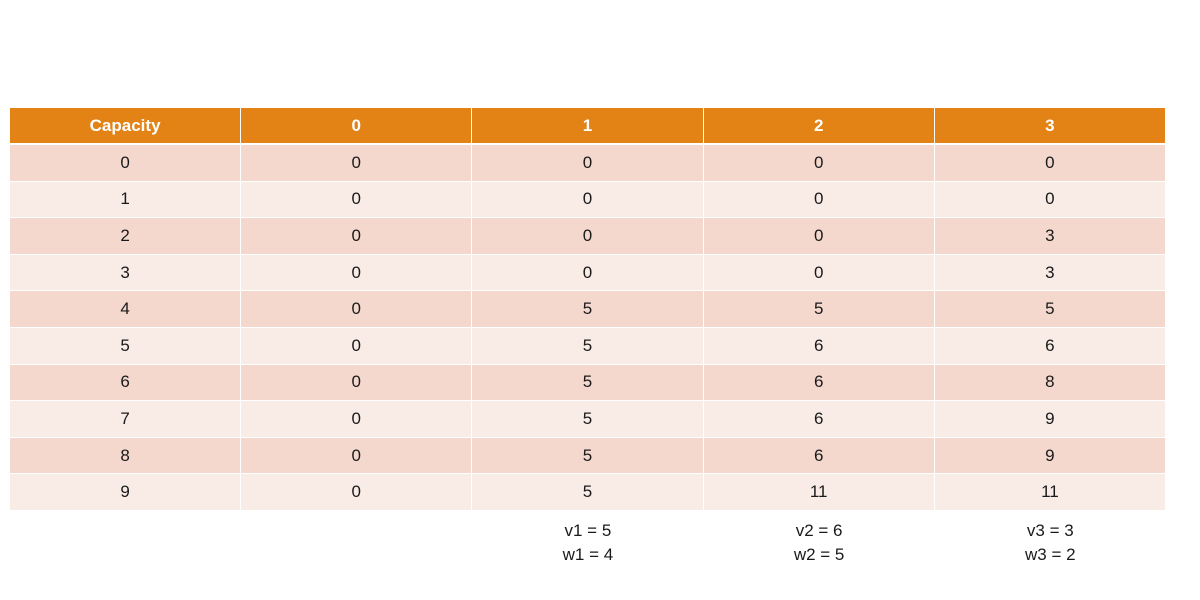 The width and height of the screenshot is (1200, 600). What do you see at coordinates (126, 125) in the screenshot?
I see `header-cell: Capacity` at bounding box center [126, 125].